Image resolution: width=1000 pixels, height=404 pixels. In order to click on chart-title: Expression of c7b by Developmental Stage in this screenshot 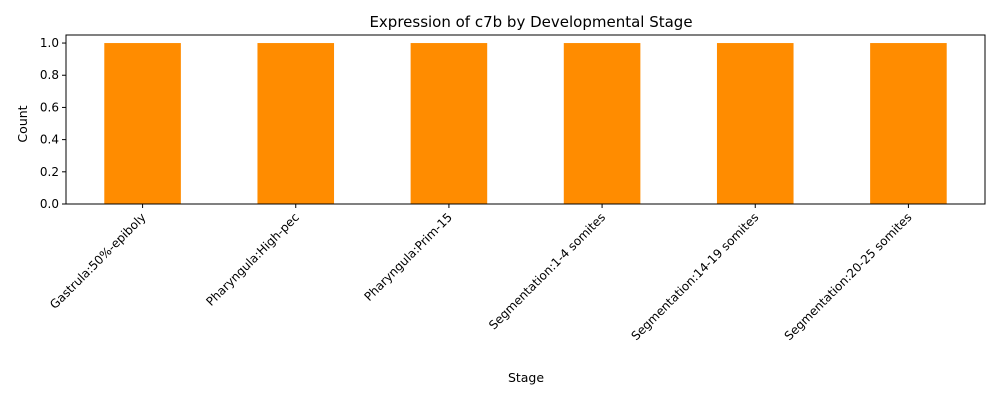, I will do `click(530, 22)`.